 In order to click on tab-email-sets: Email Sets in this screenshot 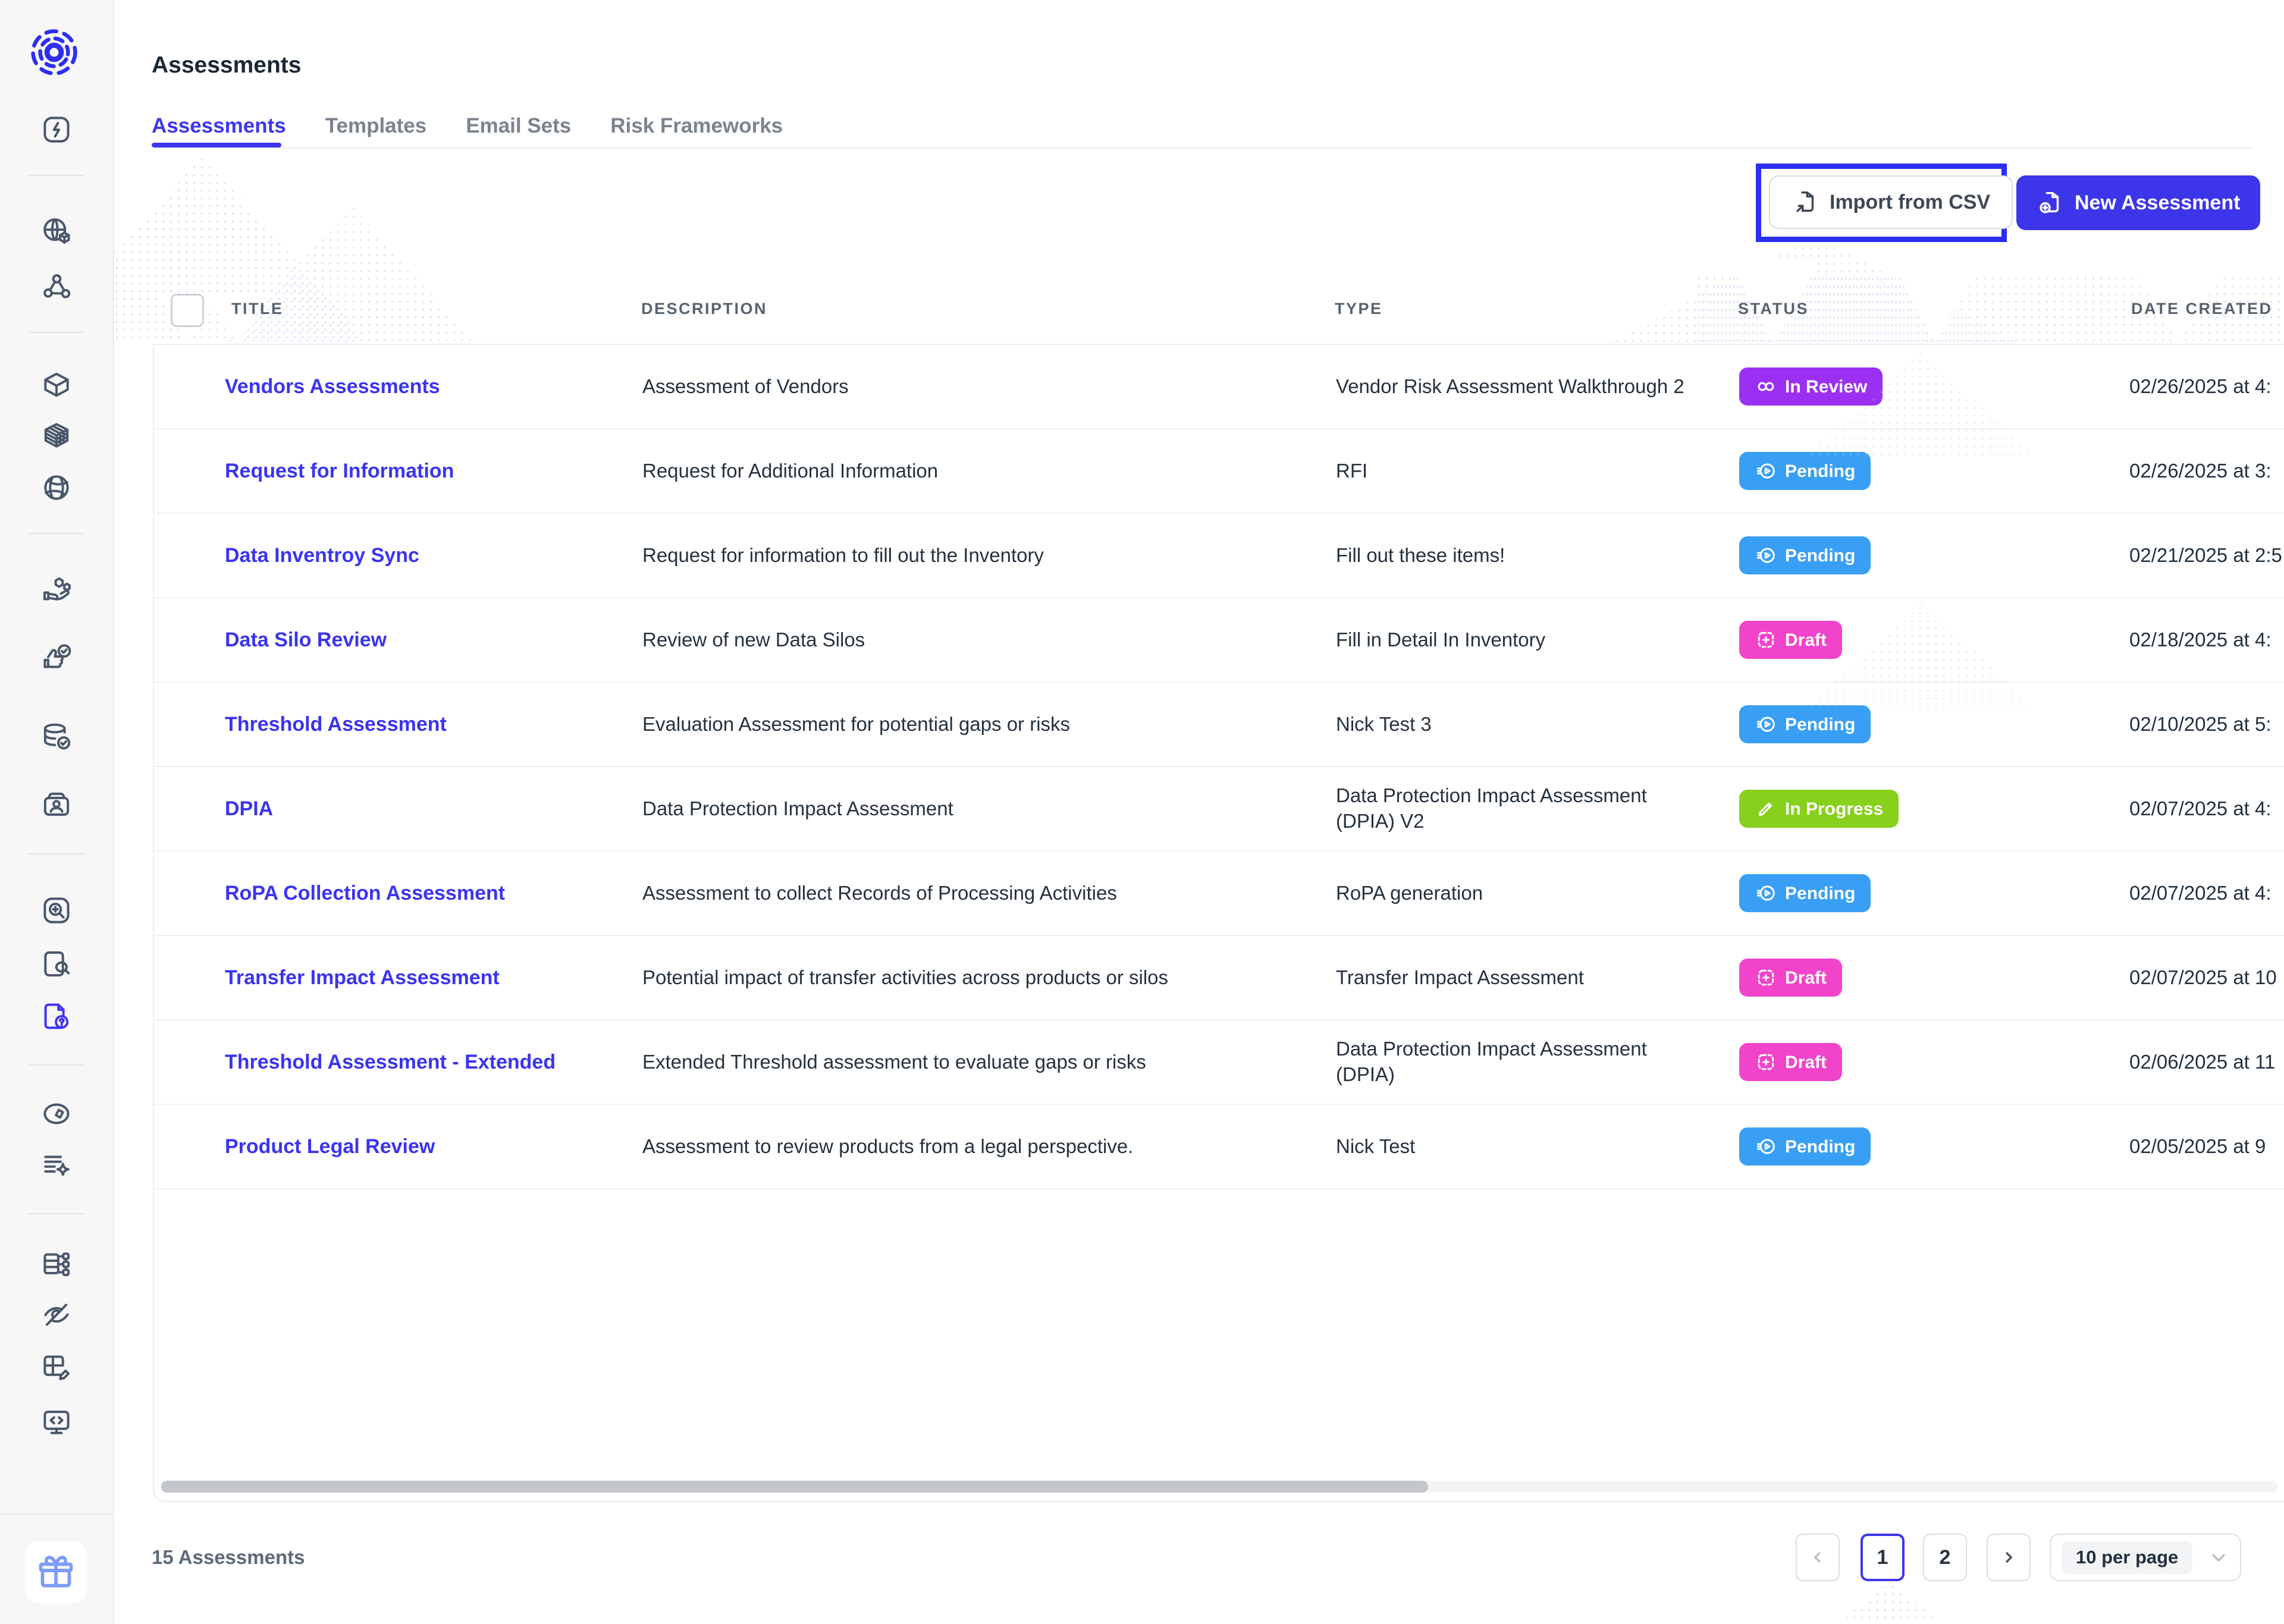, I will do `click(519, 125)`.